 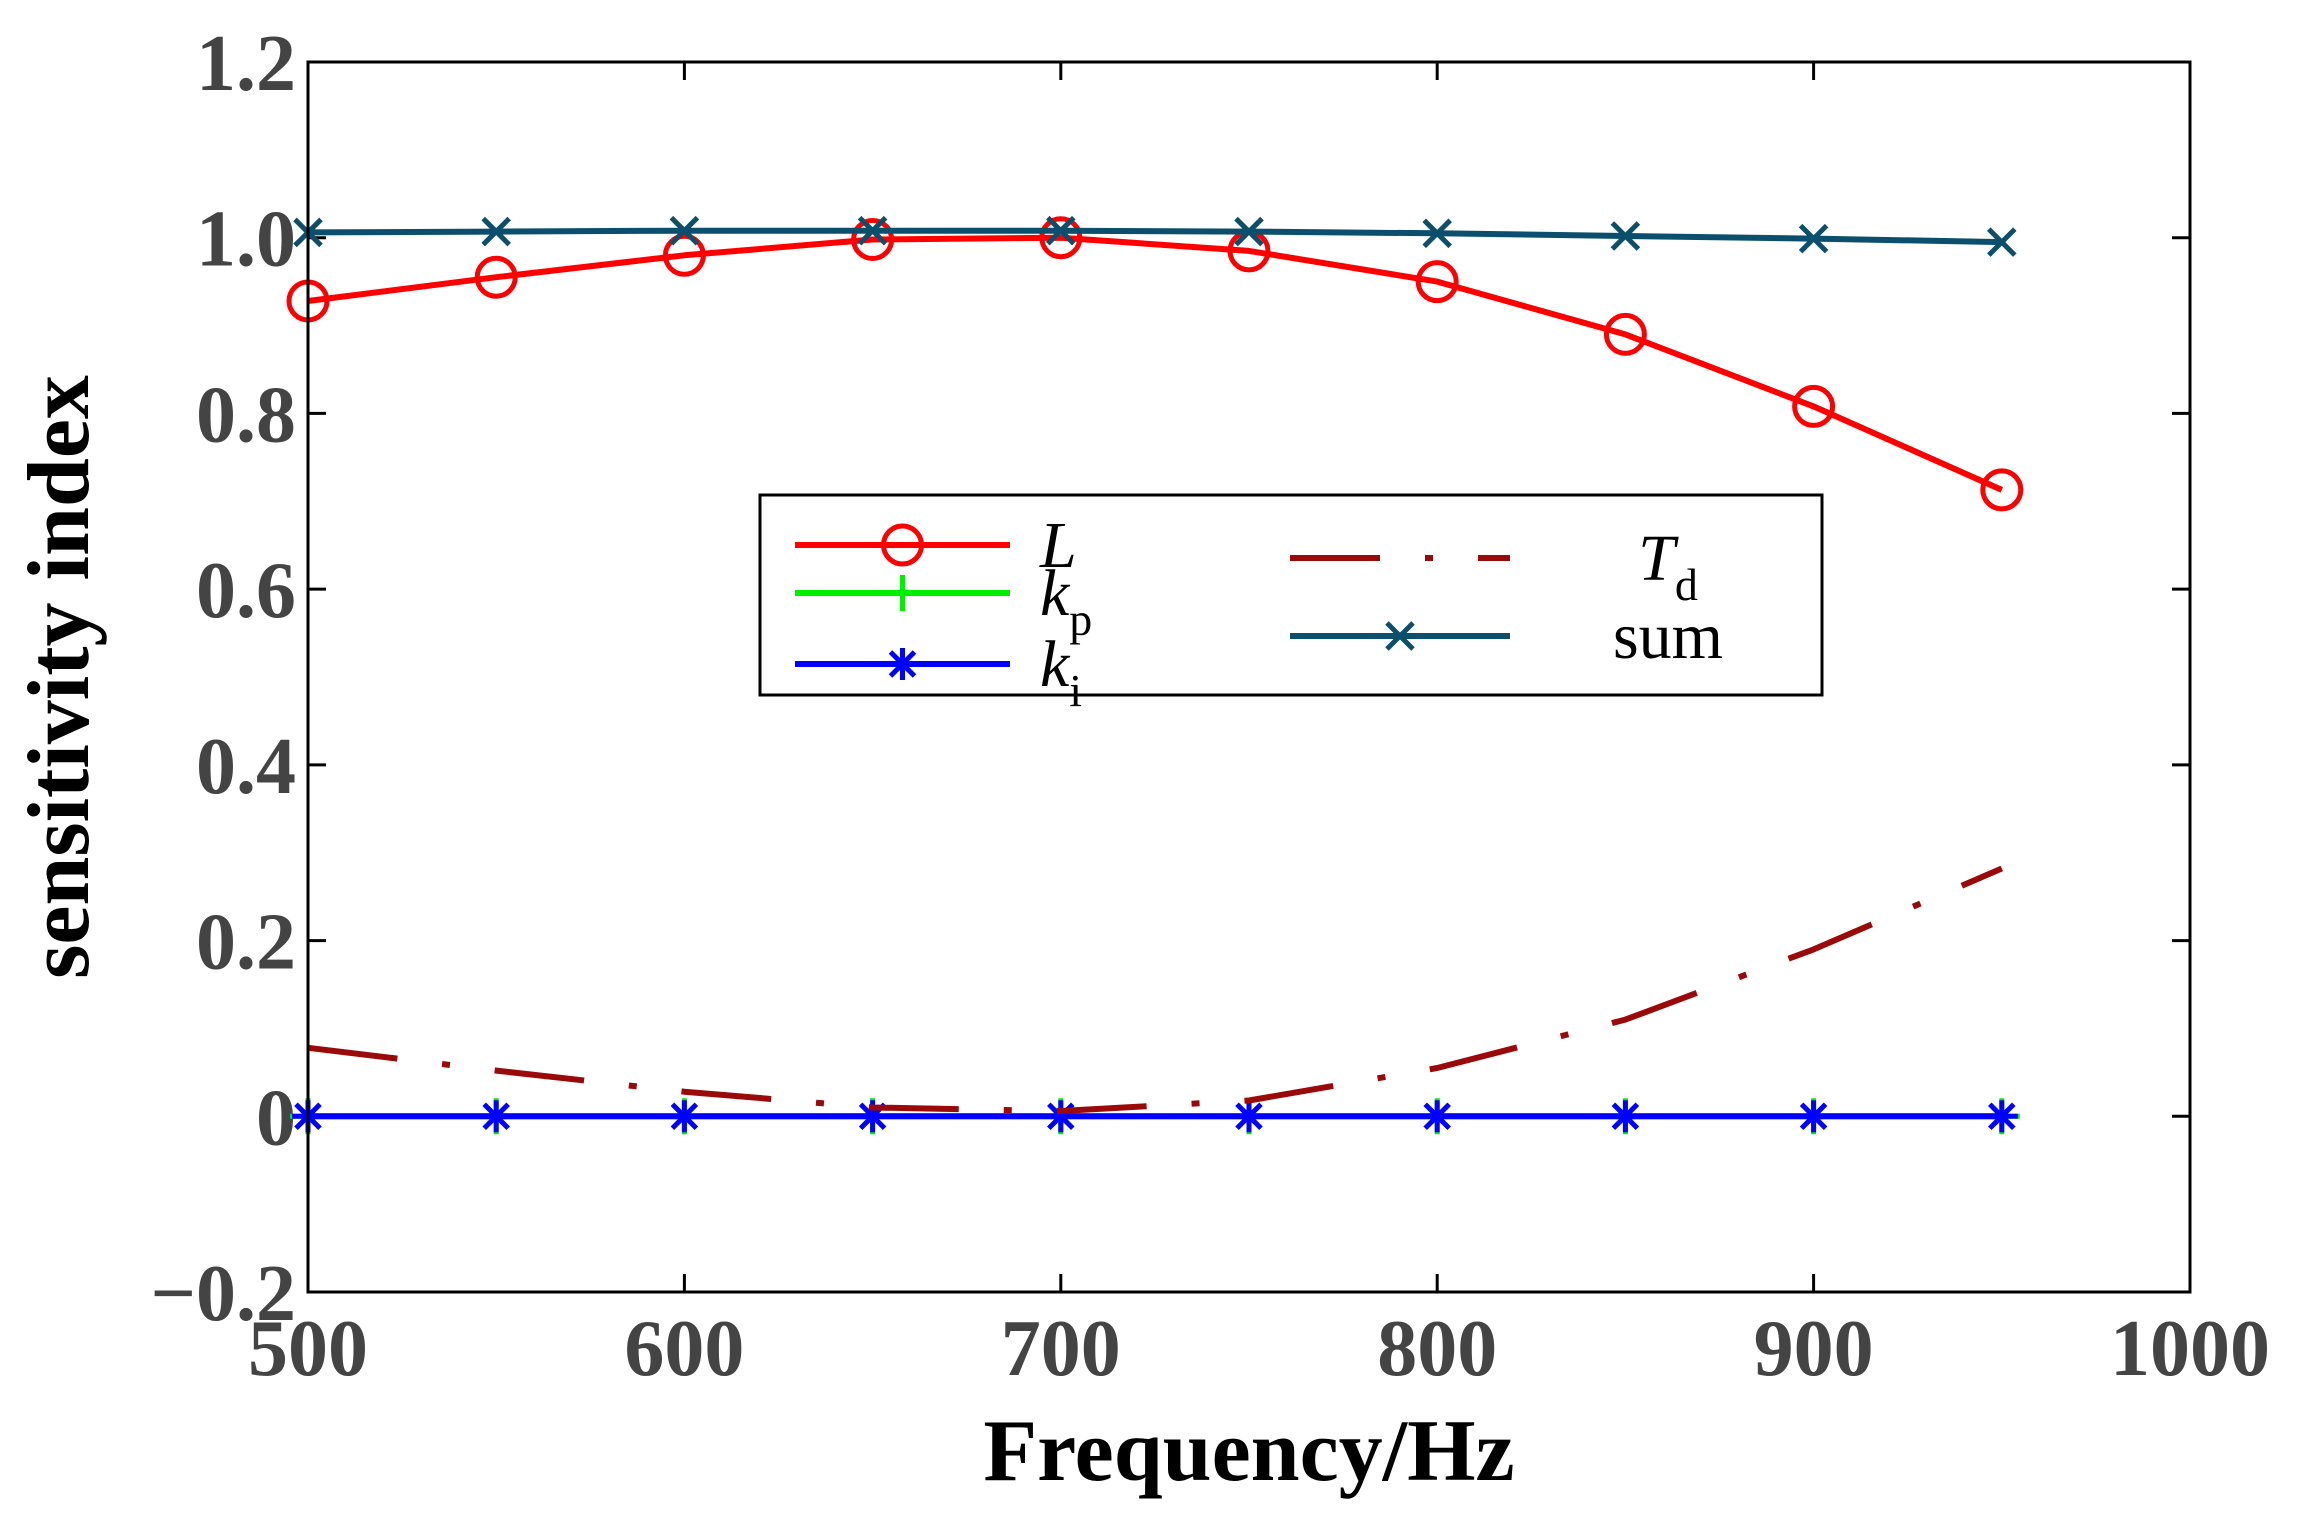 I want to click on y-tick-label: 0.2, so click(x=246, y=943).